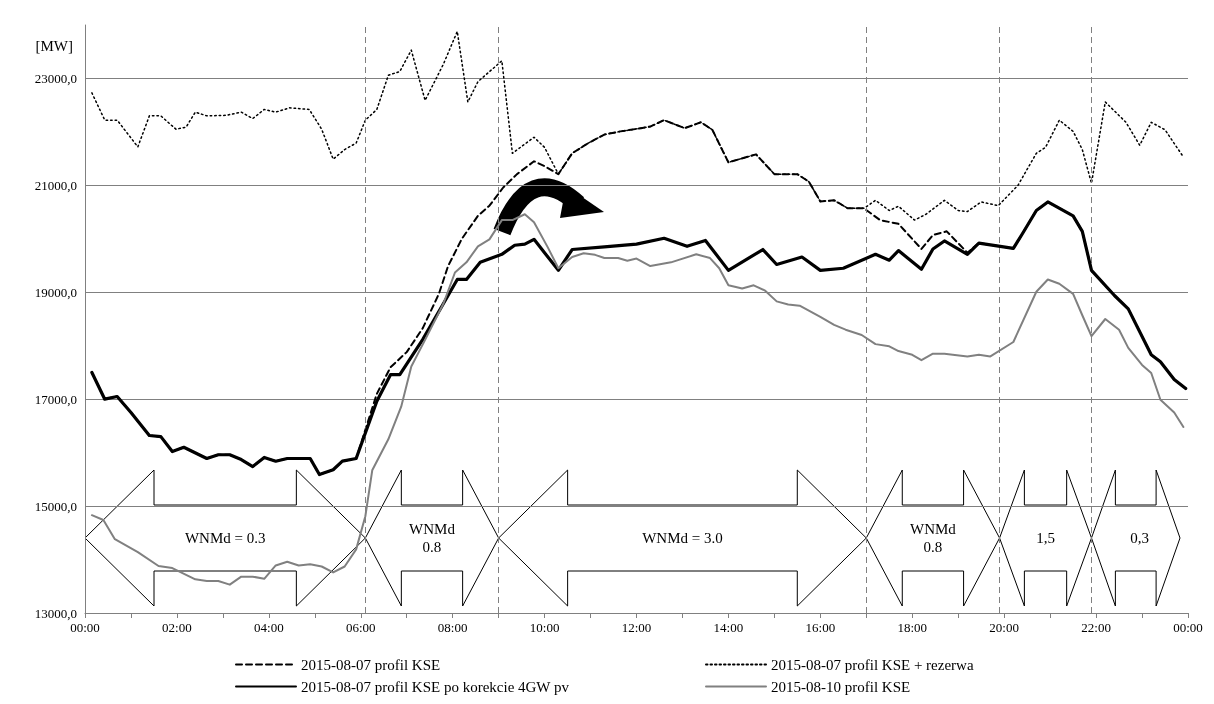 The width and height of the screenshot is (1214, 704). I want to click on y-tick-label: 19000,0, so click(55, 292).